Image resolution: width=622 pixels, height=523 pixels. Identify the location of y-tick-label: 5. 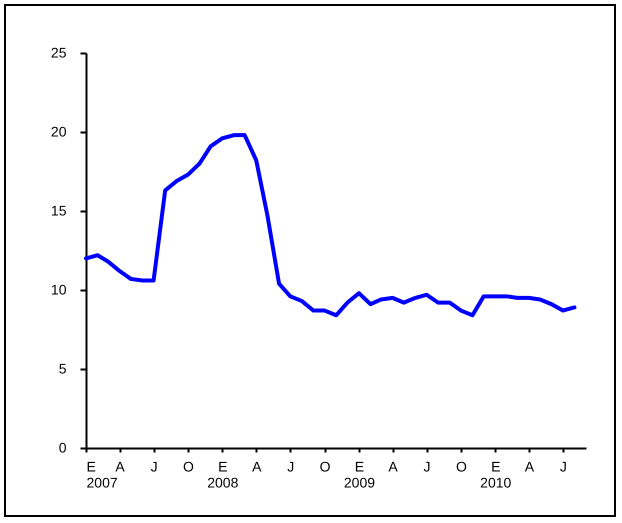
(62, 368).